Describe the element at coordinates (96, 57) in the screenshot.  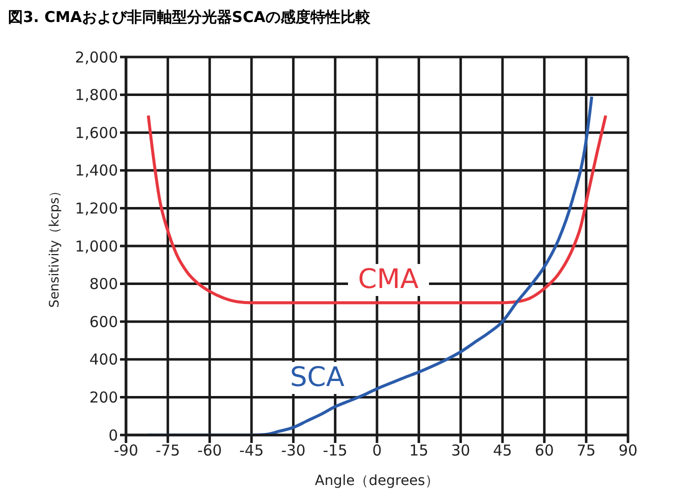
I see `y-tick-label: 2,000` at that location.